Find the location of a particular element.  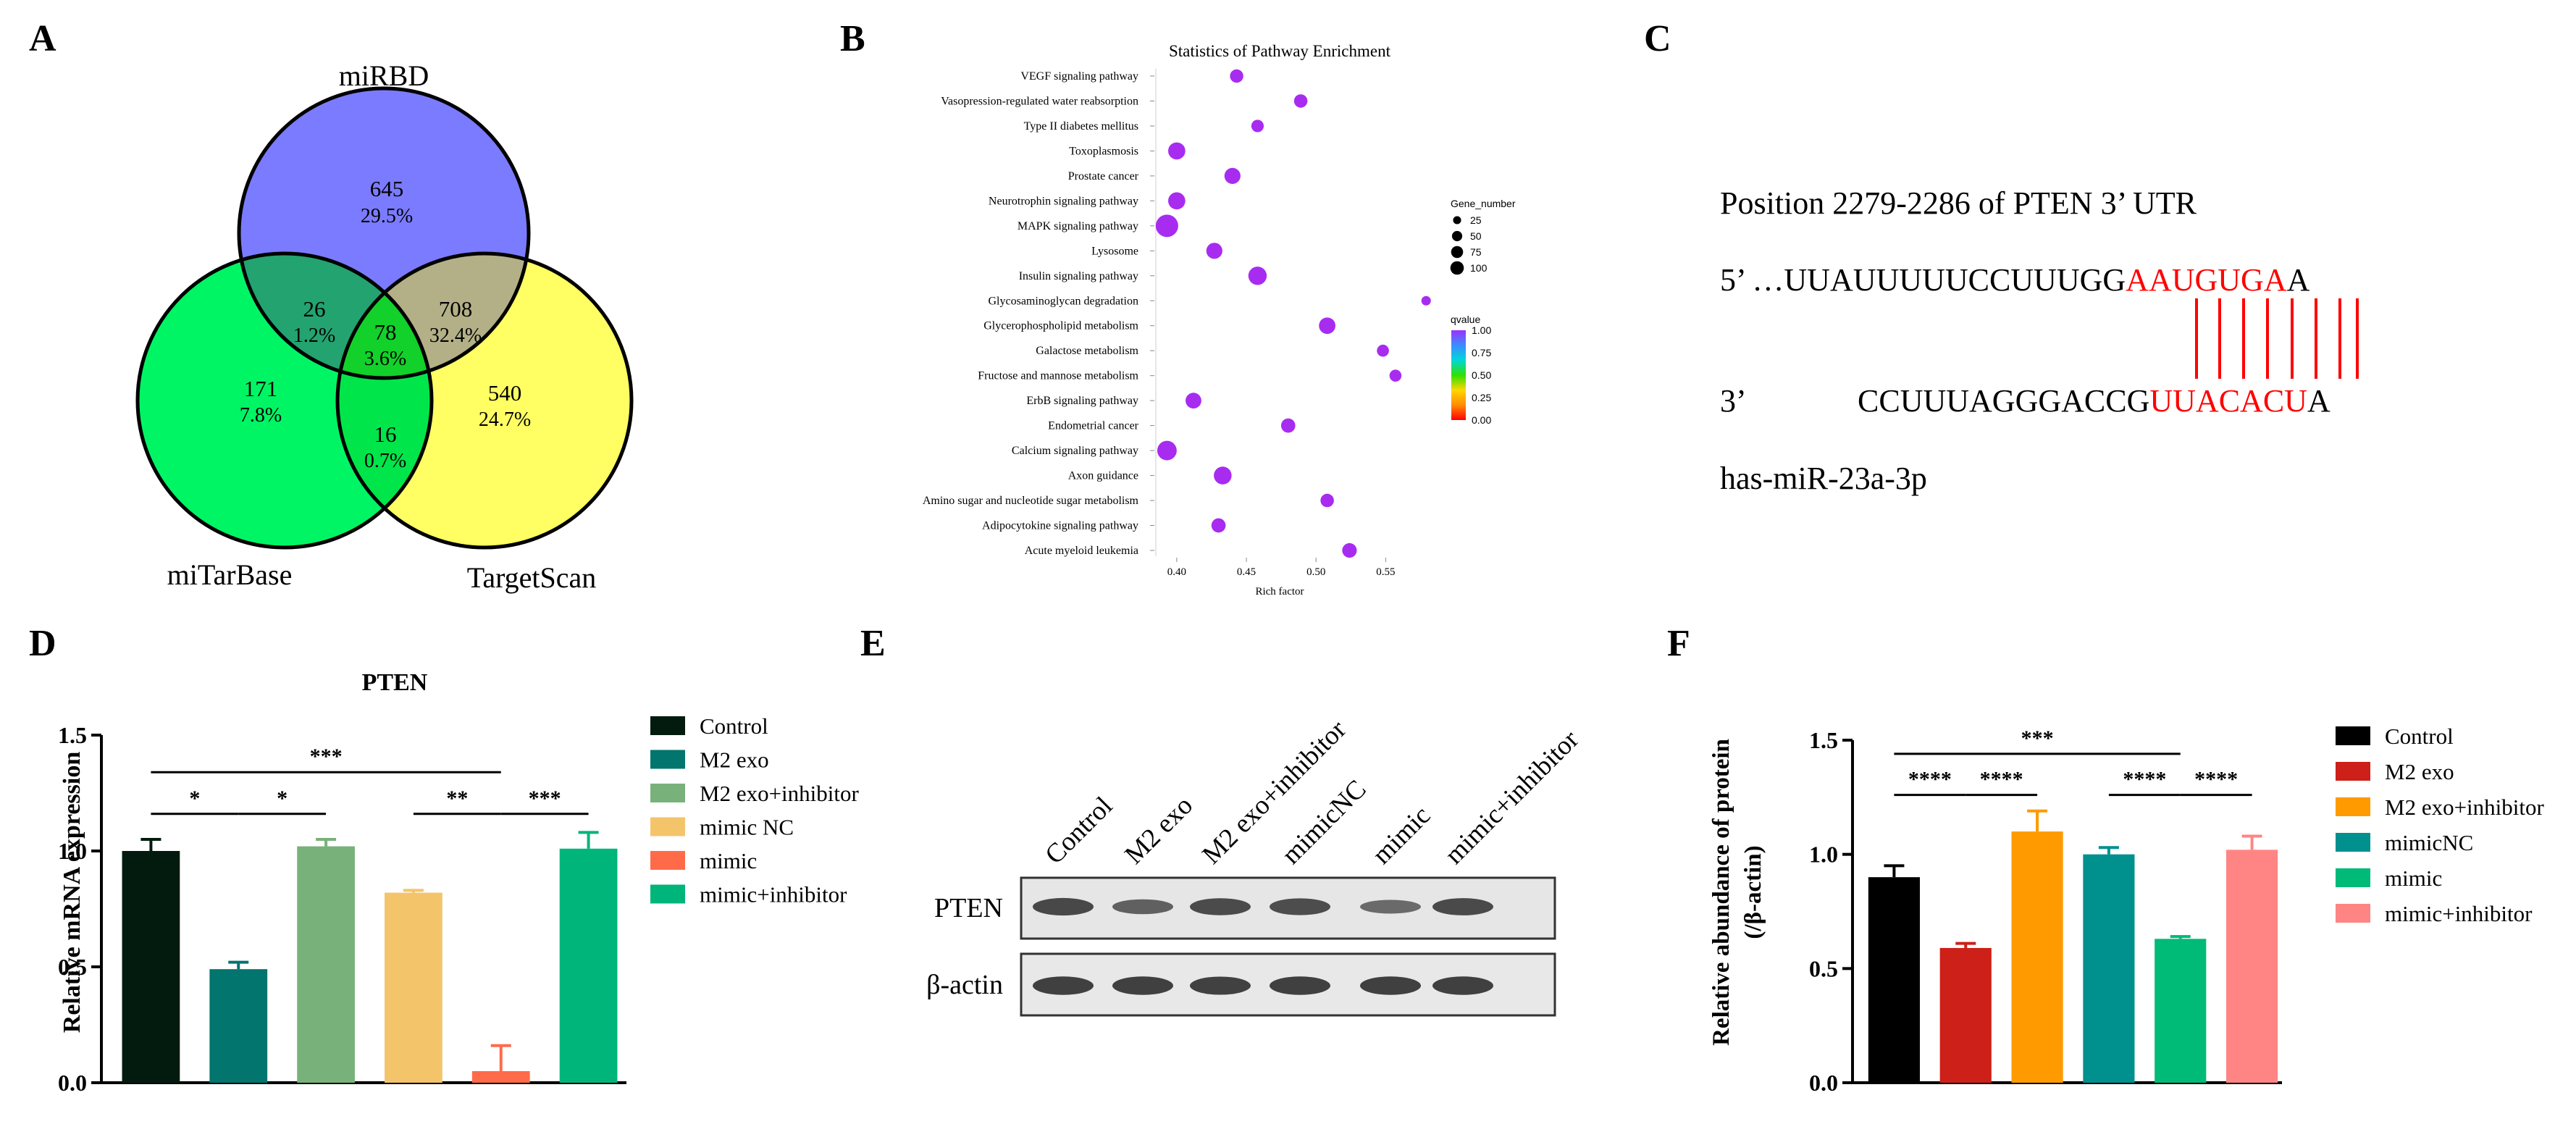

legend-label: M2 exo is located at coordinates (2419, 771).